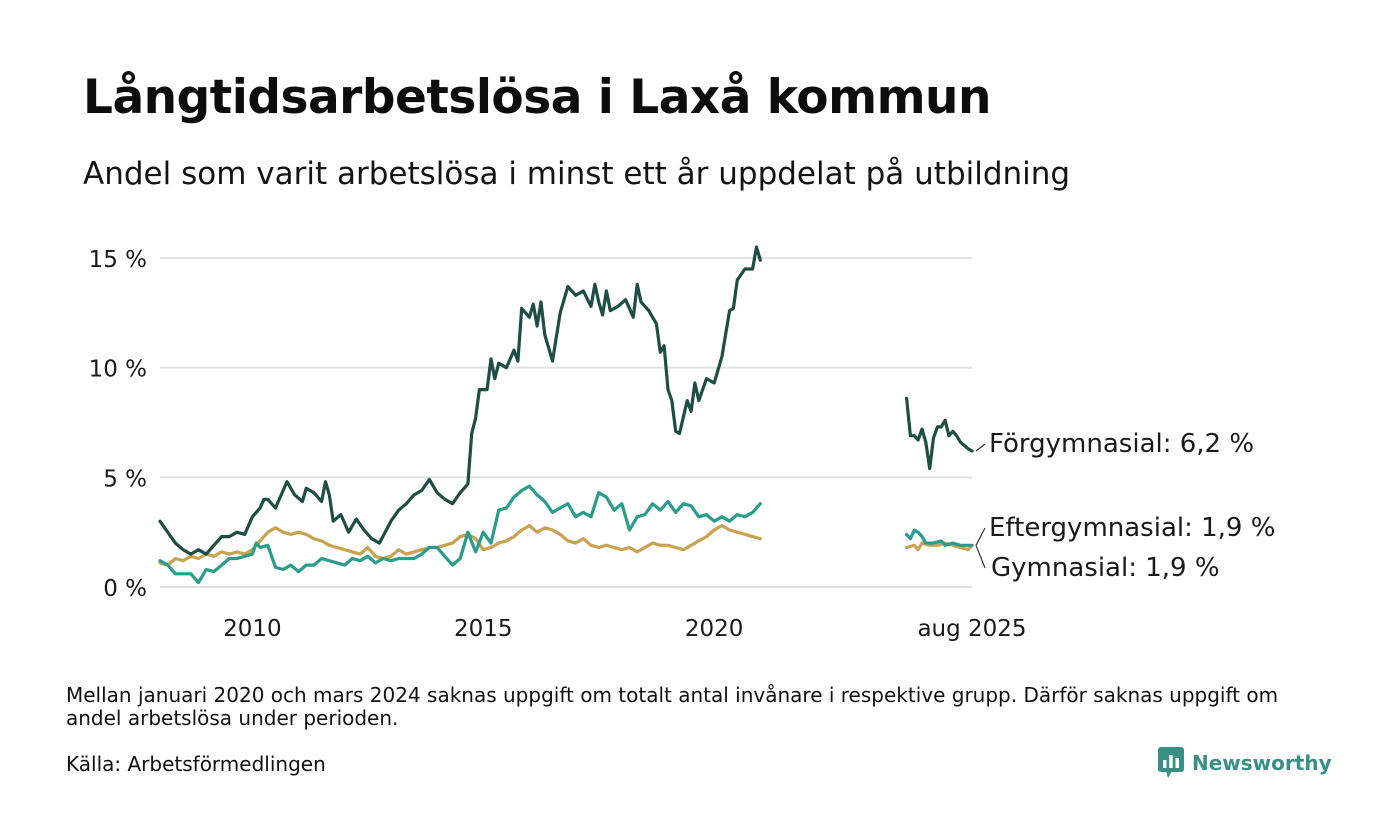 This screenshot has width=1400, height=840. What do you see at coordinates (1171, 762) in the screenshot?
I see `newsworthy-chart-icon` at bounding box center [1171, 762].